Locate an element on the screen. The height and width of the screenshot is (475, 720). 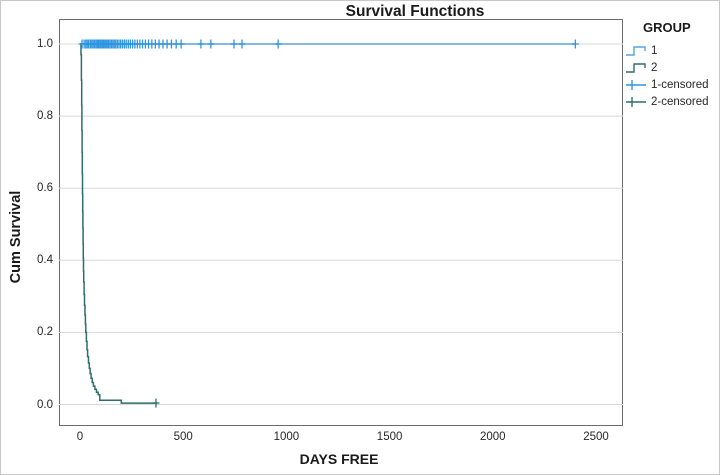
legend-entry-2: 2 is located at coordinates (672, 67).